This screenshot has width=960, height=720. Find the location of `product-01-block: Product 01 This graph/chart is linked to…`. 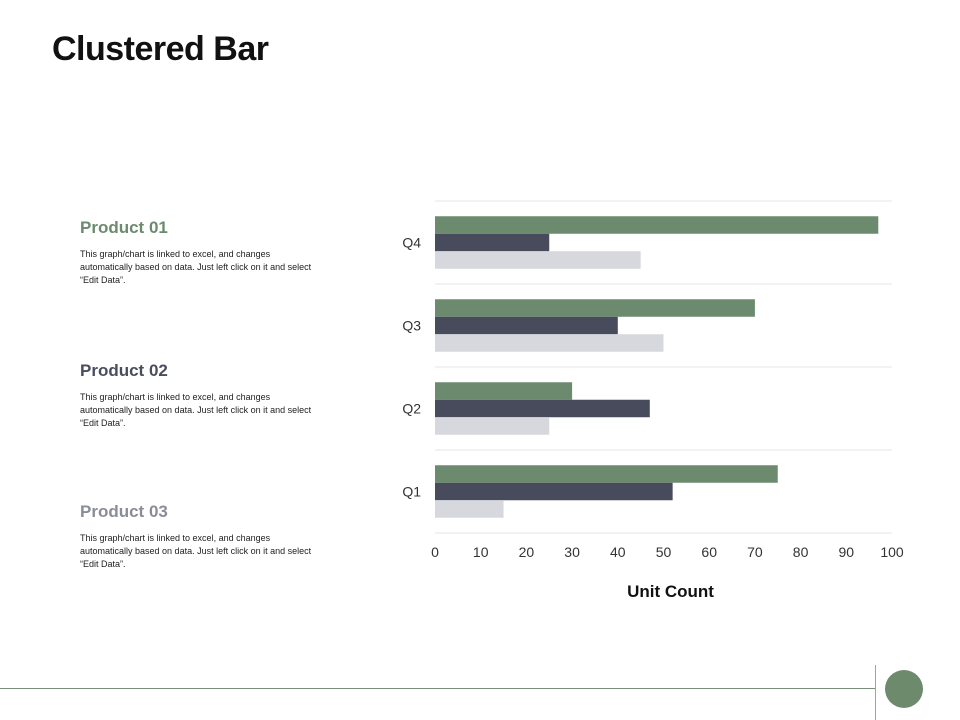

product-01-block: Product 01 This graph/chart is linked to… is located at coordinates (200, 252).